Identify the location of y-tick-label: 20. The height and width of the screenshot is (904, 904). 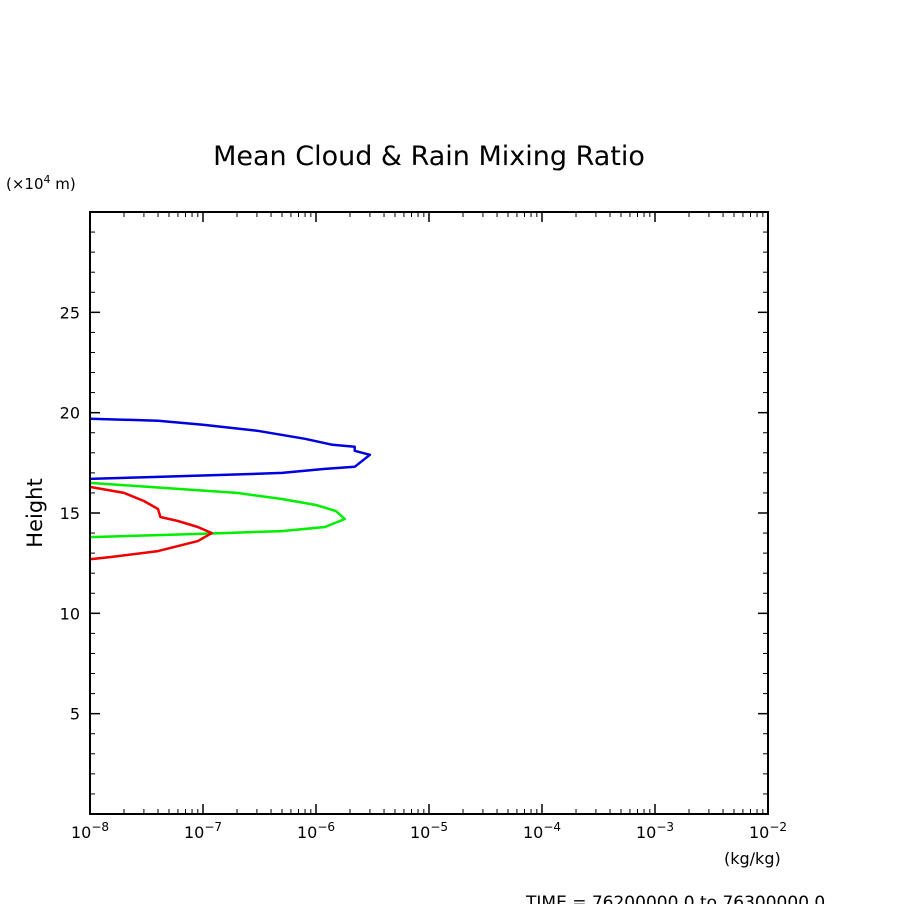
(70, 413).